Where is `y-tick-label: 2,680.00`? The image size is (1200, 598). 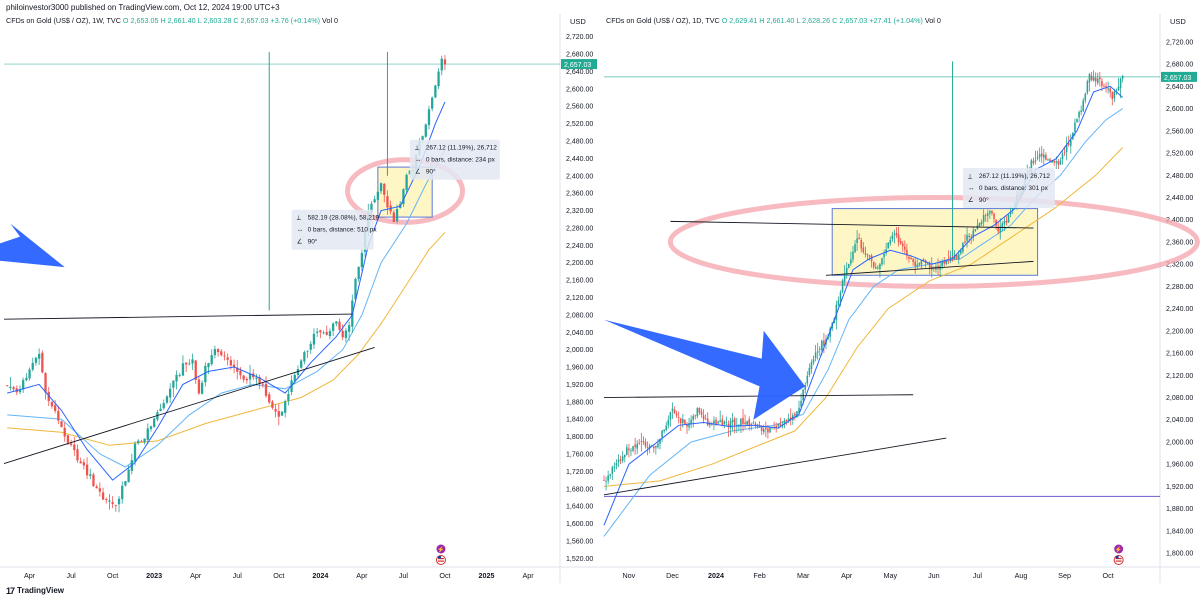 y-tick-label: 2,680.00 is located at coordinates (1179, 65).